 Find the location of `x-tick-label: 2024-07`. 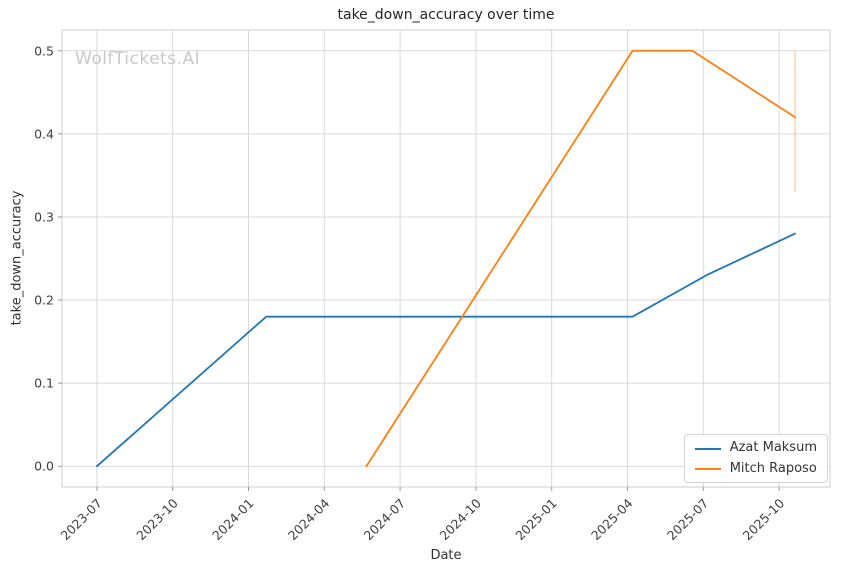

x-tick-label: 2024-07 is located at coordinates (385, 520).